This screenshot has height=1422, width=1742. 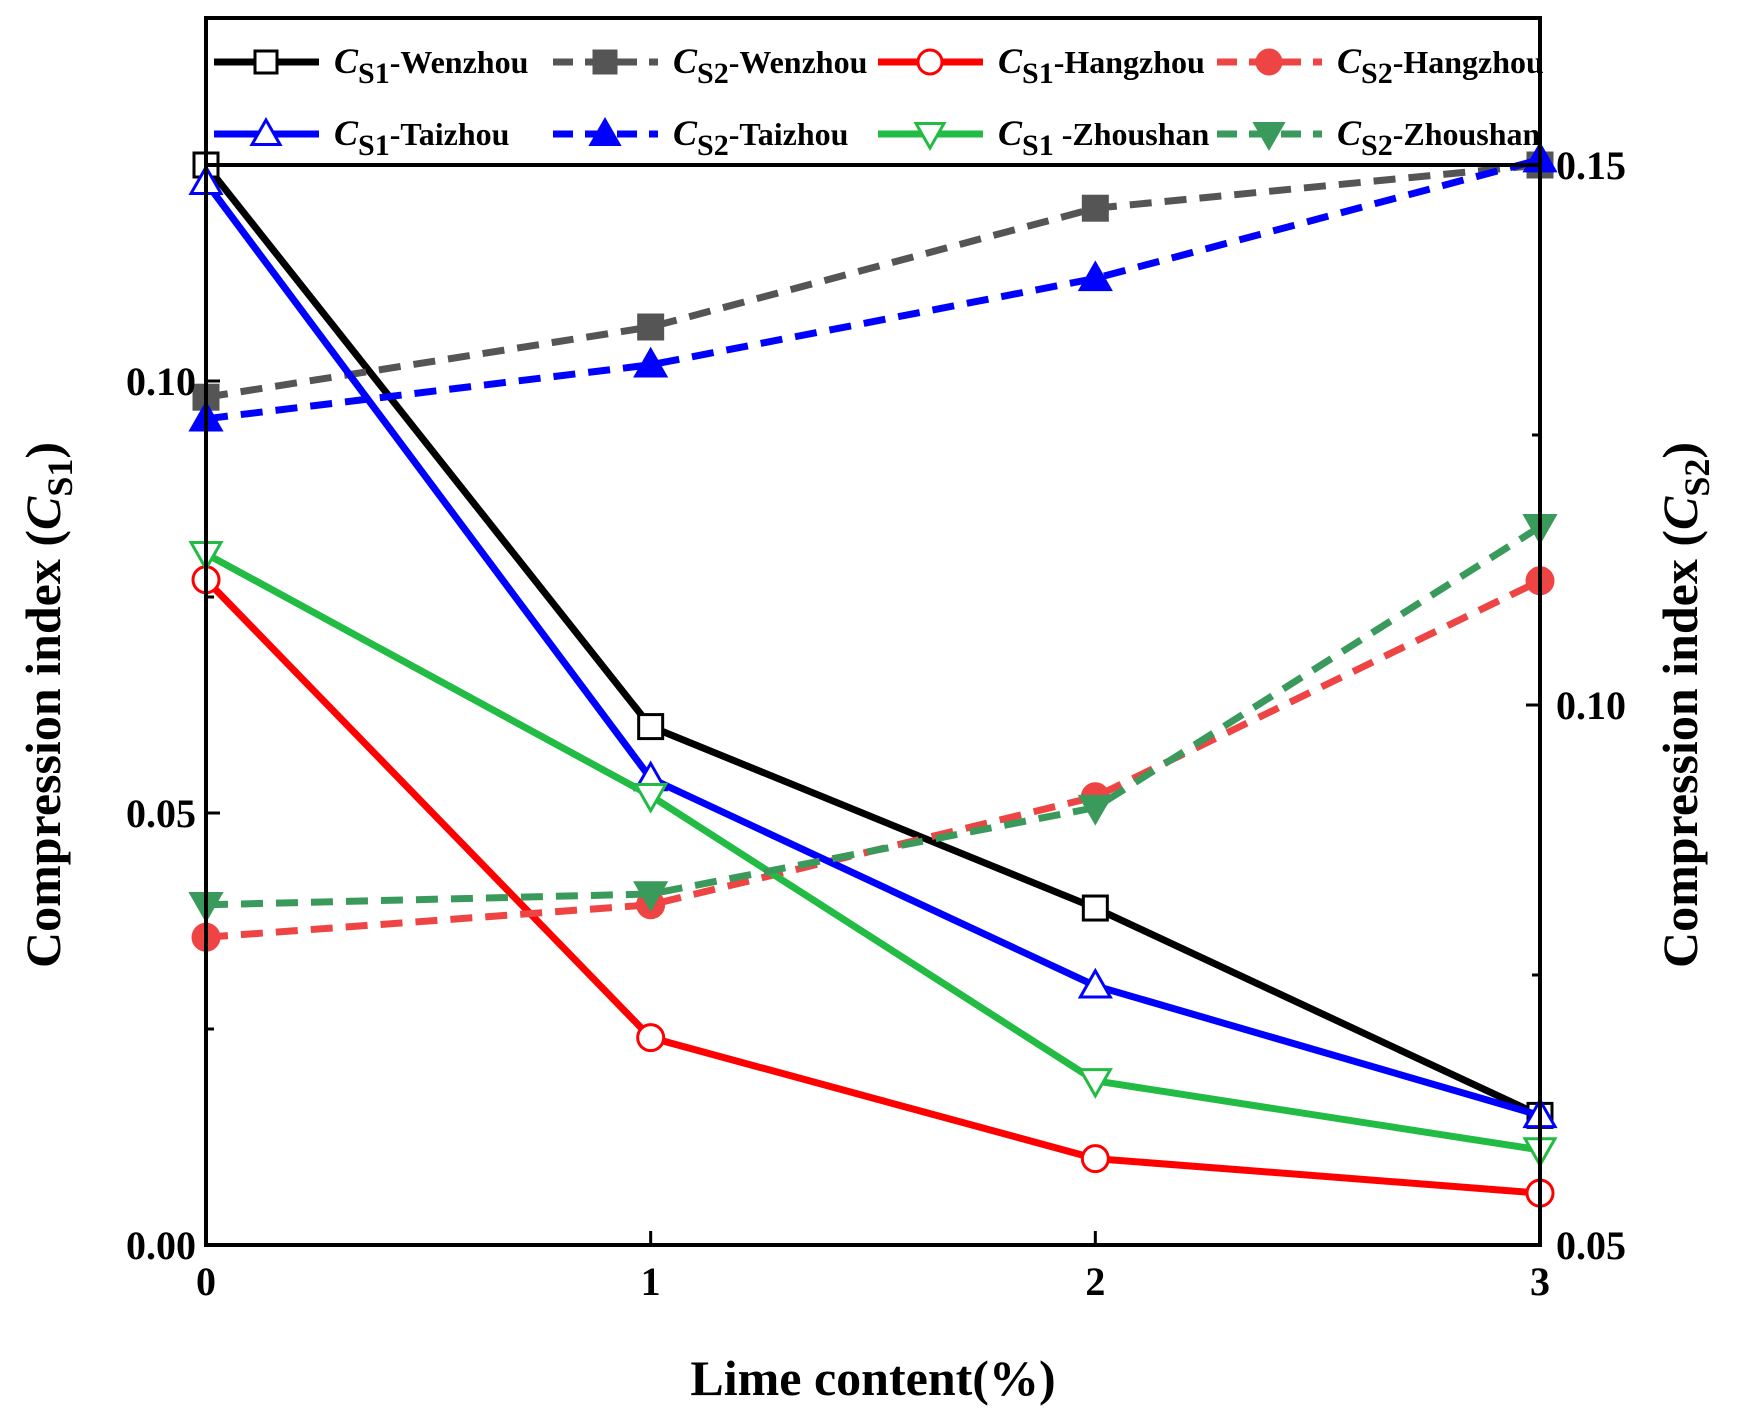 What do you see at coordinates (1591, 705) in the screenshot?
I see `y-right-tick-label: 0.10` at bounding box center [1591, 705].